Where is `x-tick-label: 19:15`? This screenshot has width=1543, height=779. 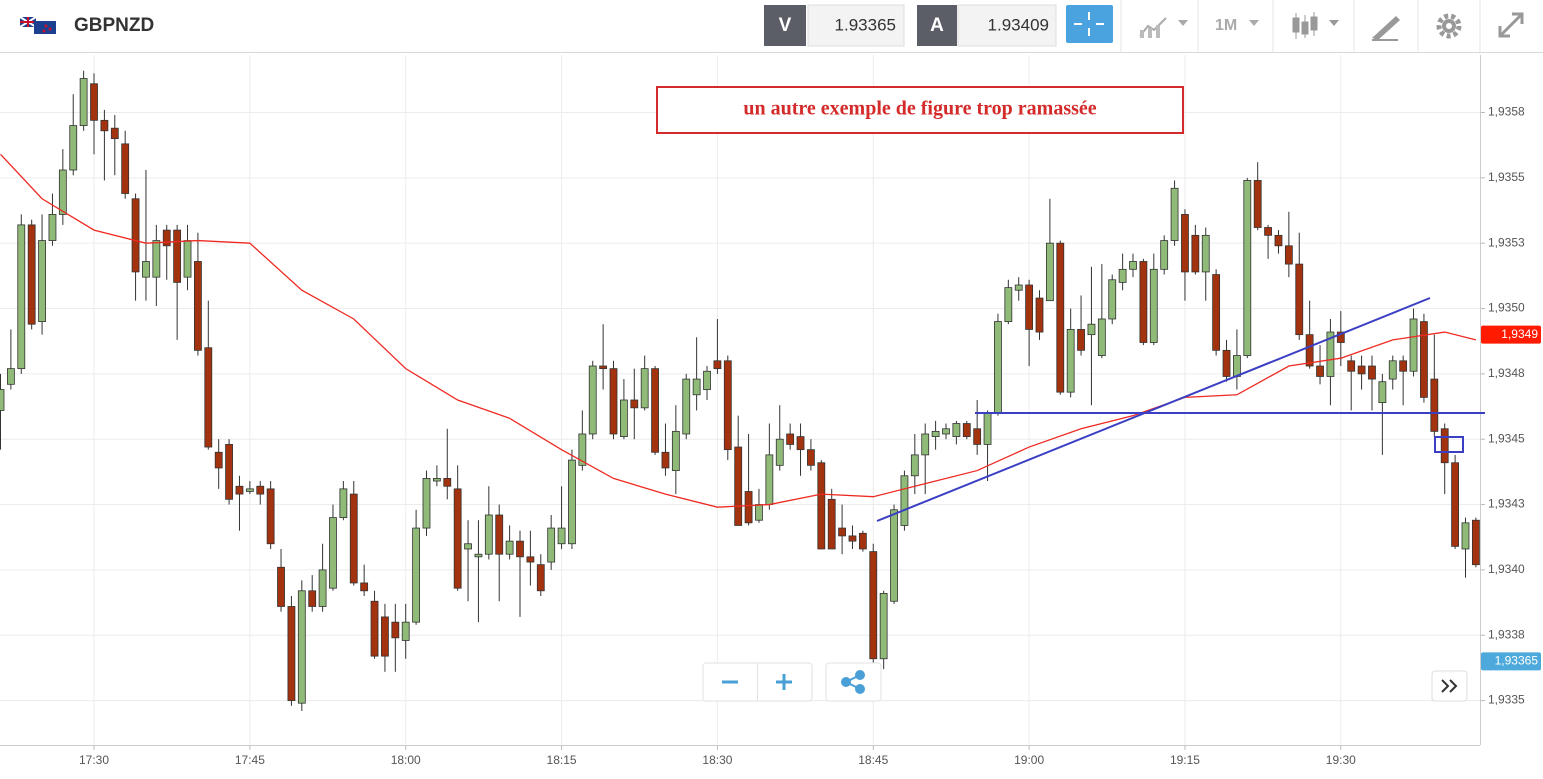 x-tick-label: 19:15 is located at coordinates (1185, 760).